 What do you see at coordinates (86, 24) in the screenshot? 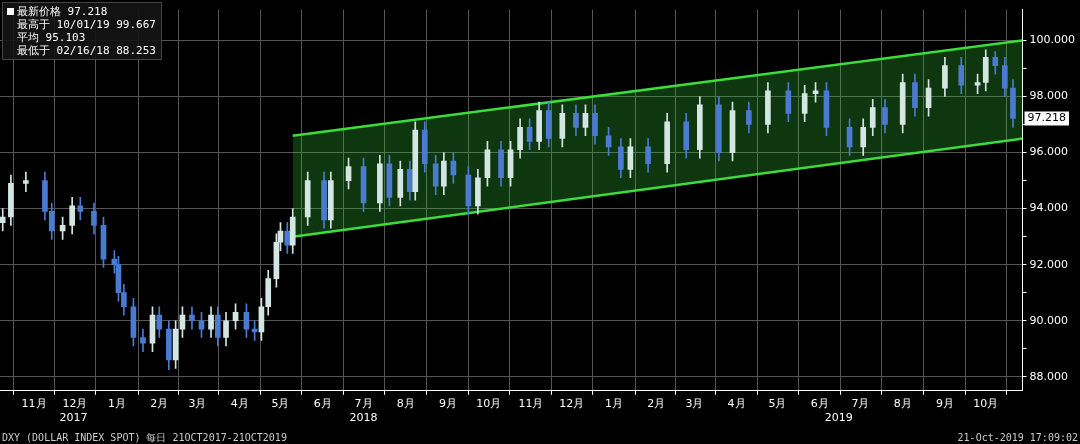
I see `annotation: 最高于 10/01/19 99.667` at bounding box center [86, 24].